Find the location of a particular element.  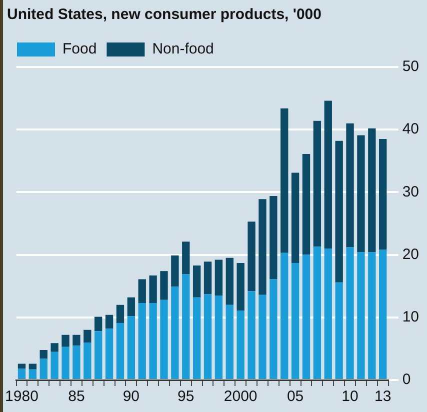

x-tick-label: 05 is located at coordinates (295, 397).